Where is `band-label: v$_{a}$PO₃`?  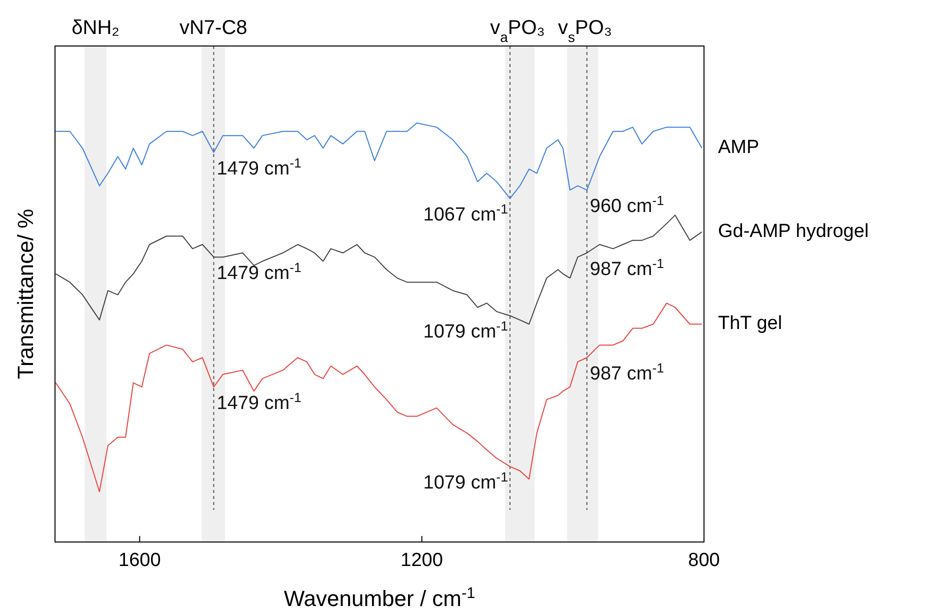
band-label: v$_{a}$PO₃ is located at coordinates (517, 31).